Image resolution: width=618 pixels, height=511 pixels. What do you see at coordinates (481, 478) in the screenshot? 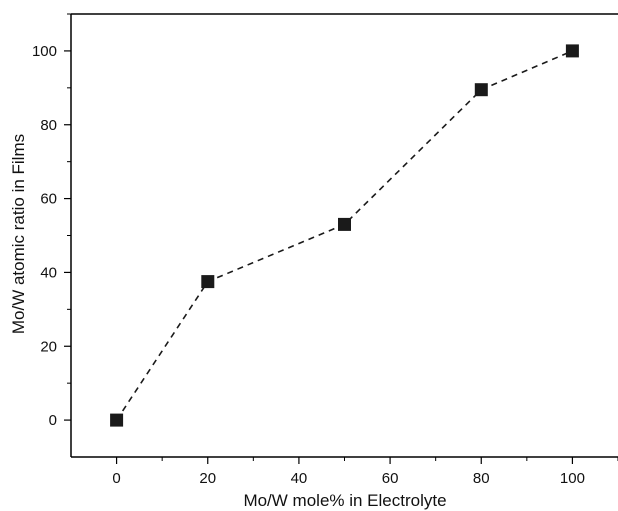
I see `x-tick-label: 80` at bounding box center [481, 478].